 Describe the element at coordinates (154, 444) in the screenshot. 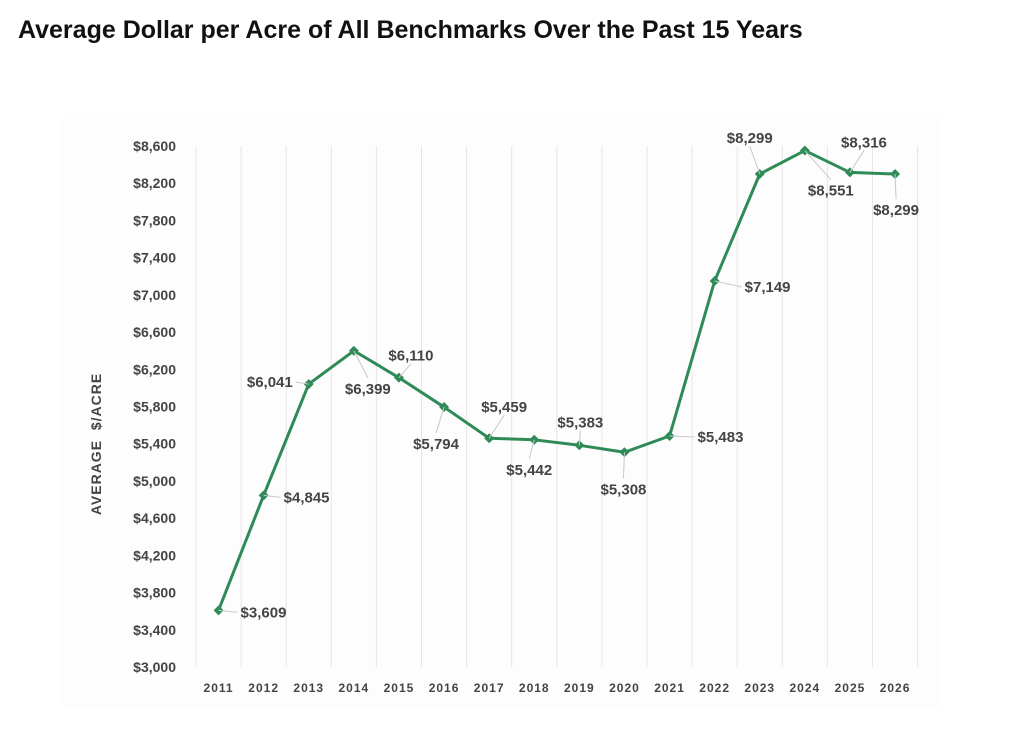

I see `y-tick-label: $5,400` at that location.